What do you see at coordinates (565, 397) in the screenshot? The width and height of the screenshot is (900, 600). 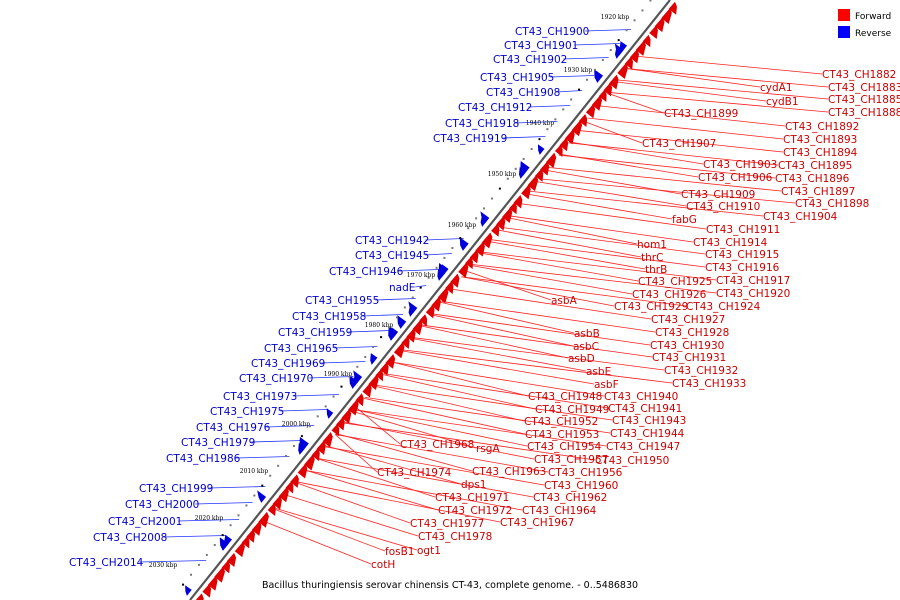 I see `forward-gene-label: CT43_CH1948` at bounding box center [565, 397].